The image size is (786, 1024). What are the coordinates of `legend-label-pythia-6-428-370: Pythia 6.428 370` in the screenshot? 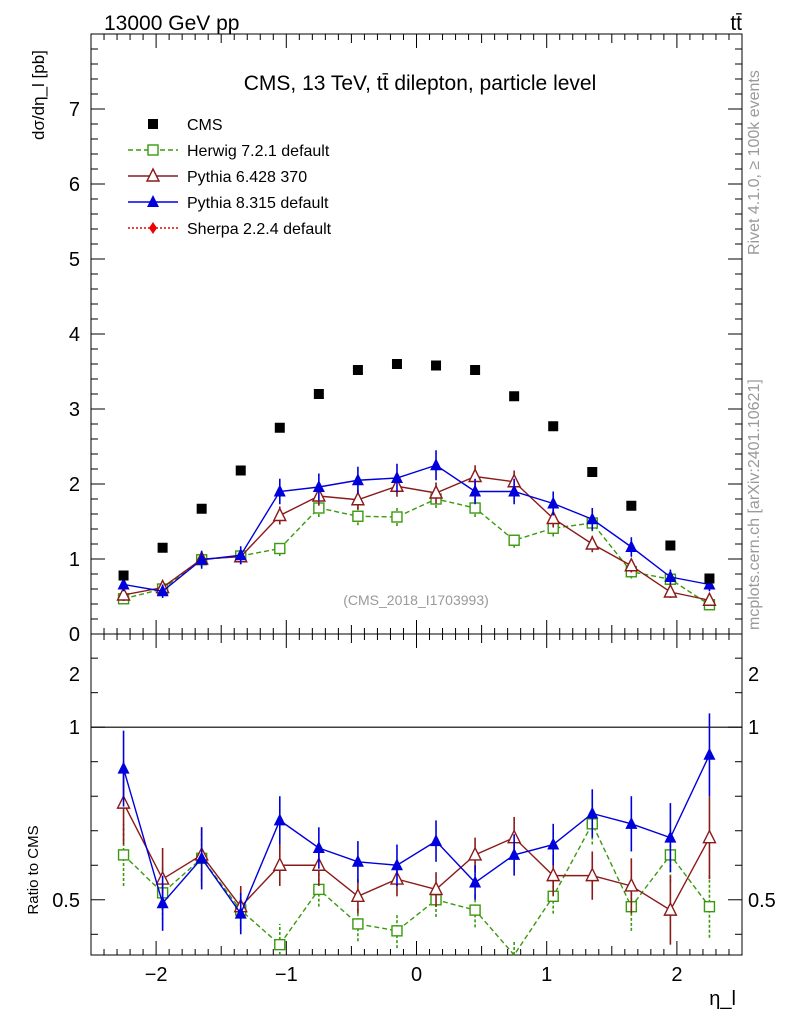 It's located at (247, 177).